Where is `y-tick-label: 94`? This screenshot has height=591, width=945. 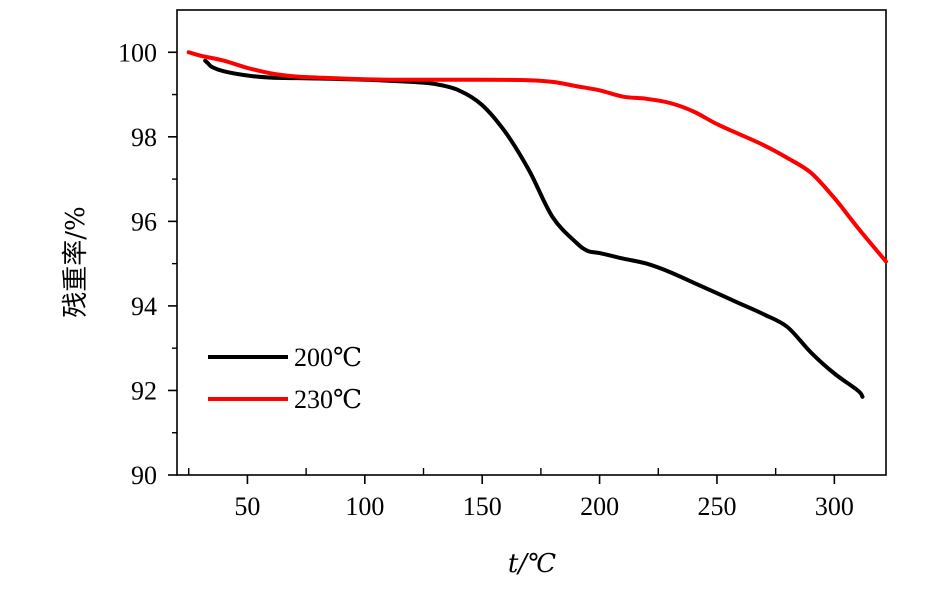 y-tick-label: 94 is located at coordinates (144, 306).